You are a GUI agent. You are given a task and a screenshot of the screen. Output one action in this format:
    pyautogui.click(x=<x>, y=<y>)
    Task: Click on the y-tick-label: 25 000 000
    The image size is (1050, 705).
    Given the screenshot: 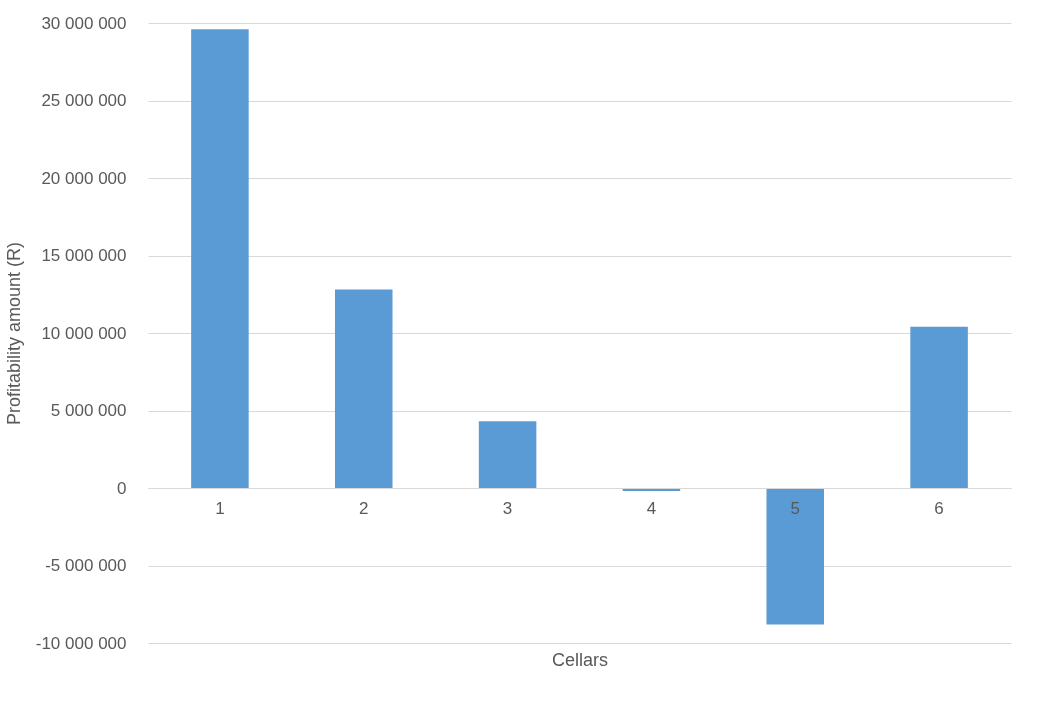 What is the action you would take?
    pyautogui.click(x=84, y=100)
    